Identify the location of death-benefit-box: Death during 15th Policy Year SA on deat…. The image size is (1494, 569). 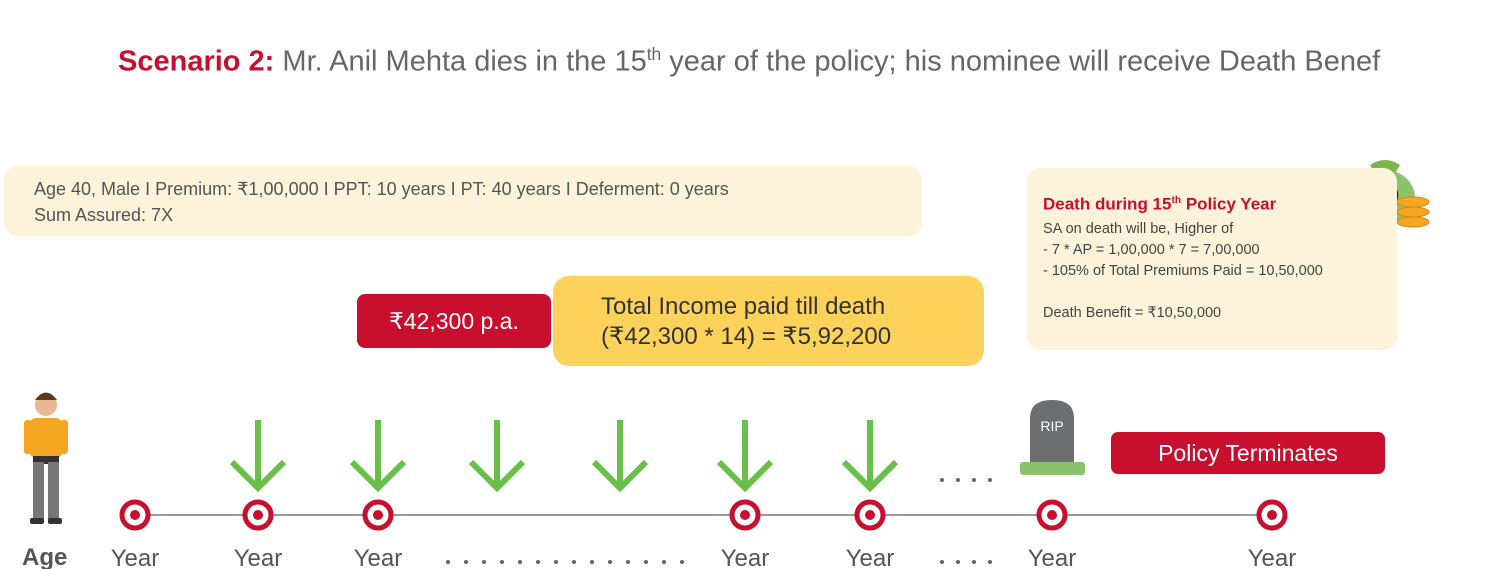
(1212, 259).